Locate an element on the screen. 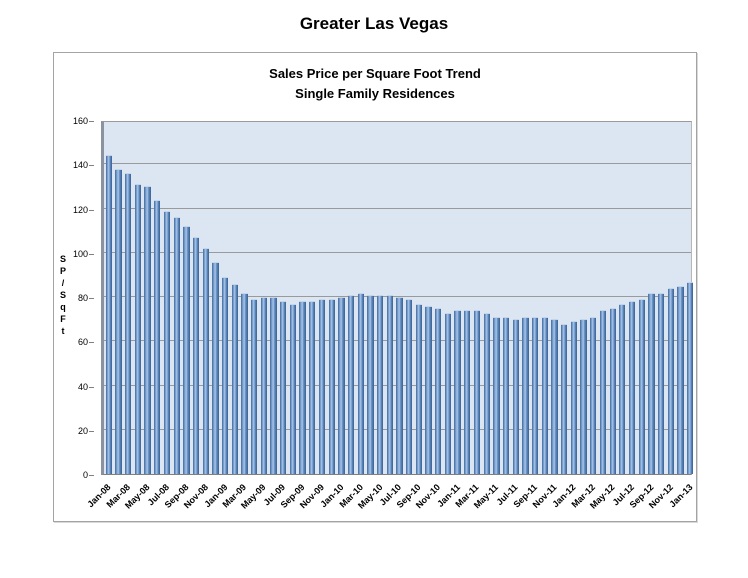 The height and width of the screenshot is (578, 748). chart-title-line2: Single Family Residences is located at coordinates (375, 93).